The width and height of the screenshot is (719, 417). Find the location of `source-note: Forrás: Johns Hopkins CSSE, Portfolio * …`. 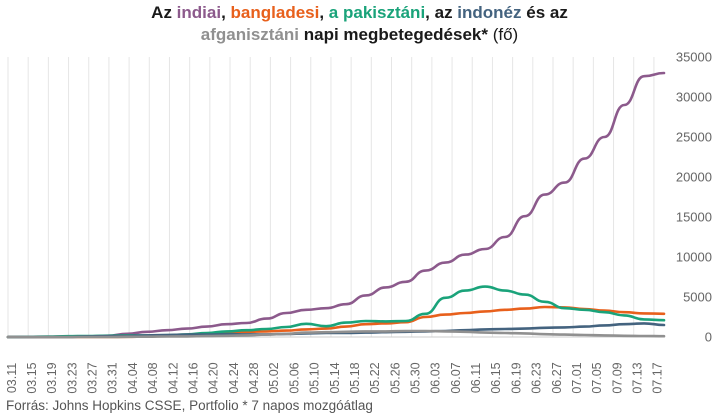

source-note: Forrás: Johns Hopkins CSSE, Portfolio * … is located at coordinates (189, 405).